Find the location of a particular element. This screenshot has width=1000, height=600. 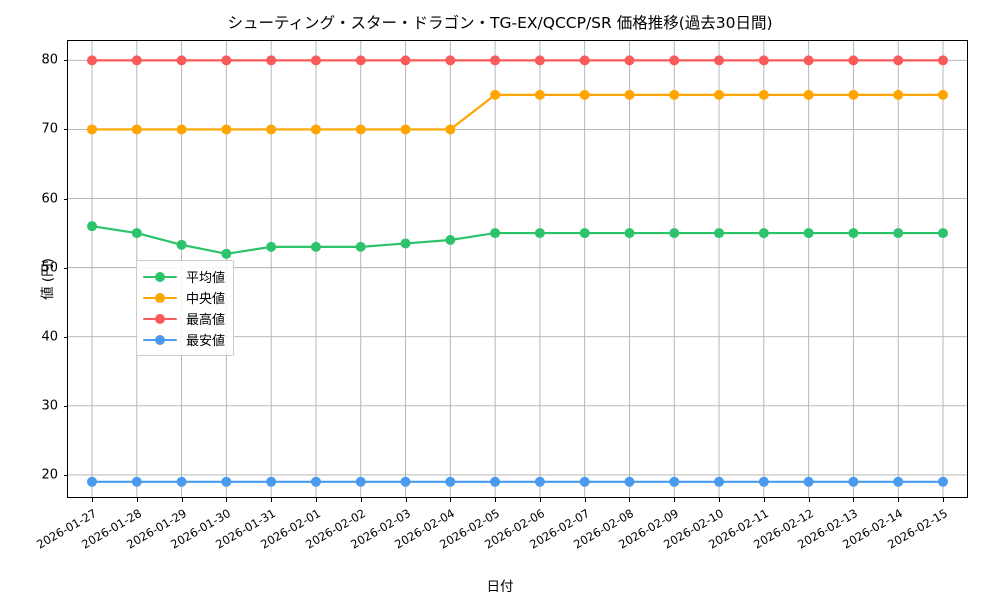

legend-label: 最高値 is located at coordinates (206, 320).